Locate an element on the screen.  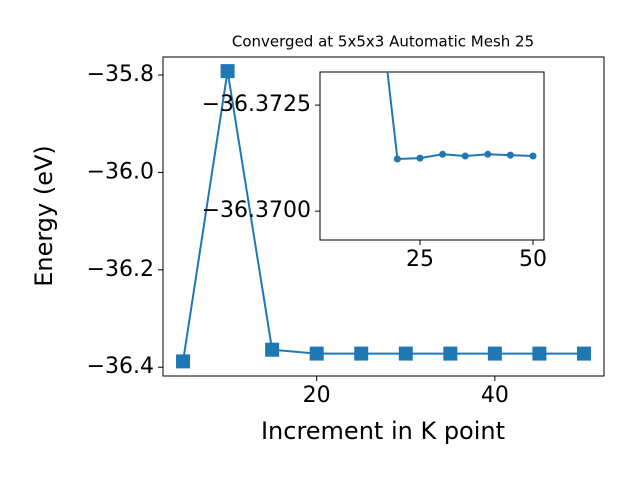
x-tick-label: 25 is located at coordinates (420, 259).